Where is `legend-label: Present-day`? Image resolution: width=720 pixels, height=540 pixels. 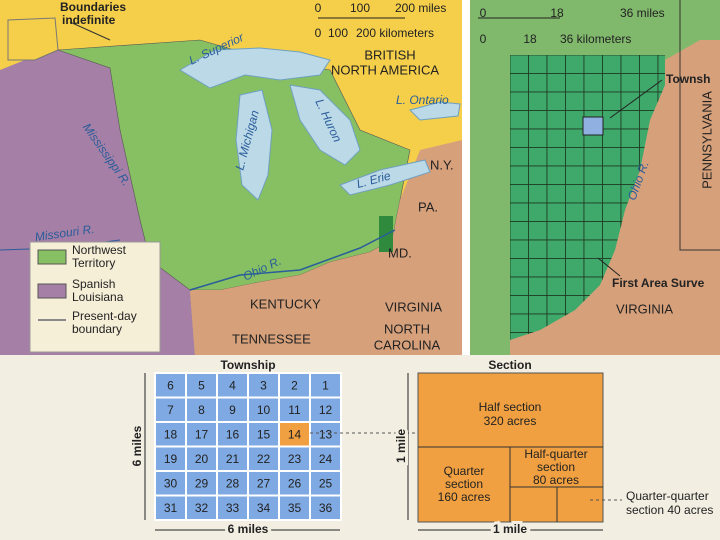 legend-label: Present-day is located at coordinates (104, 316).